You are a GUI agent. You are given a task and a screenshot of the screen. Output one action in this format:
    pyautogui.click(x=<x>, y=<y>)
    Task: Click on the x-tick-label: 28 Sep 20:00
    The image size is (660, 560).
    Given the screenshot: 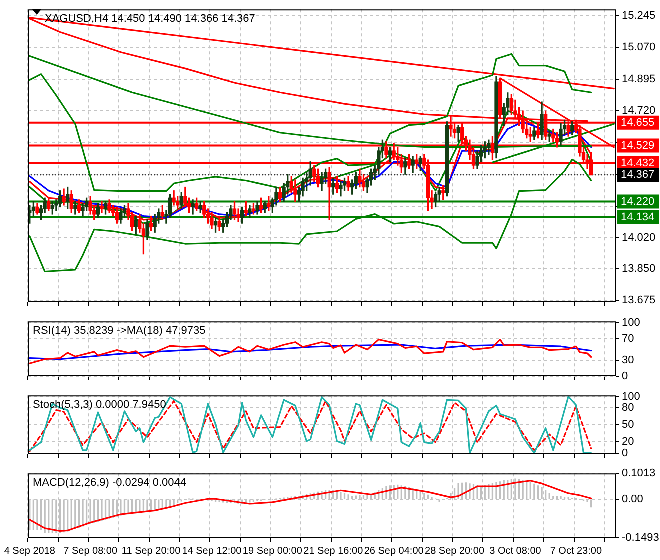 What is the action you would take?
    pyautogui.click(x=455, y=551)
    